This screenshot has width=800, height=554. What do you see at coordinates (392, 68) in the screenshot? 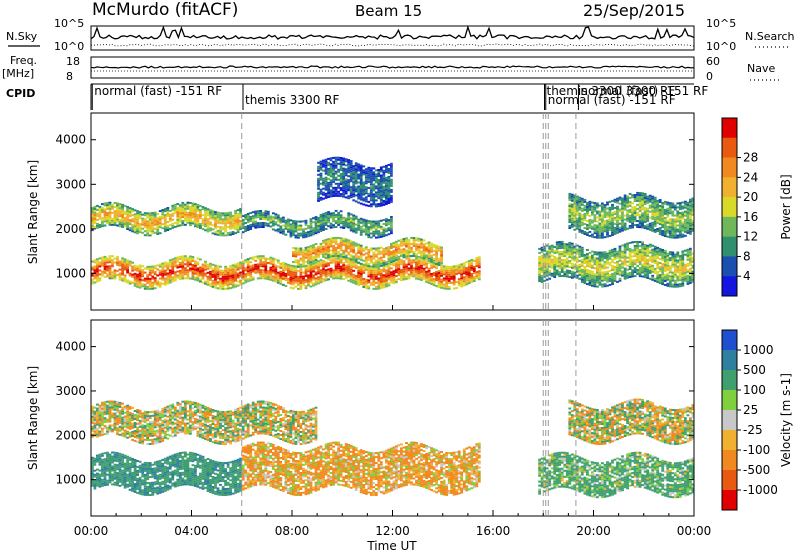
I see `freq-traces` at bounding box center [392, 68].